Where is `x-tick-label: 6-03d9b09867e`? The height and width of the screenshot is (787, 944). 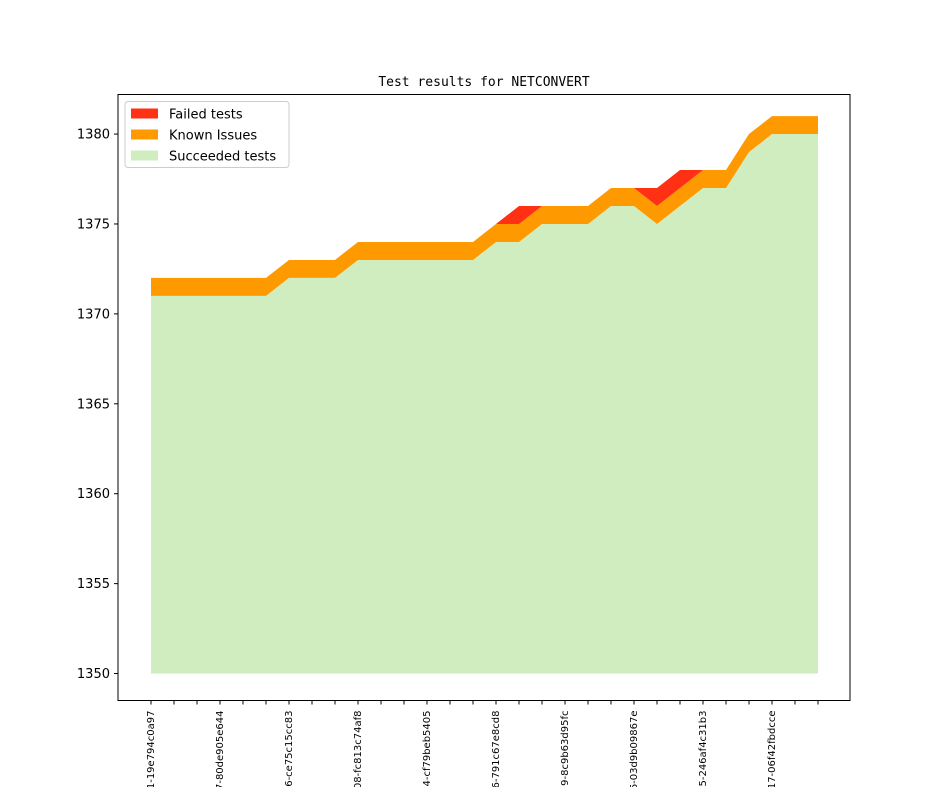
x-tick-label: 6-03d9b09867e is located at coordinates (634, 749).